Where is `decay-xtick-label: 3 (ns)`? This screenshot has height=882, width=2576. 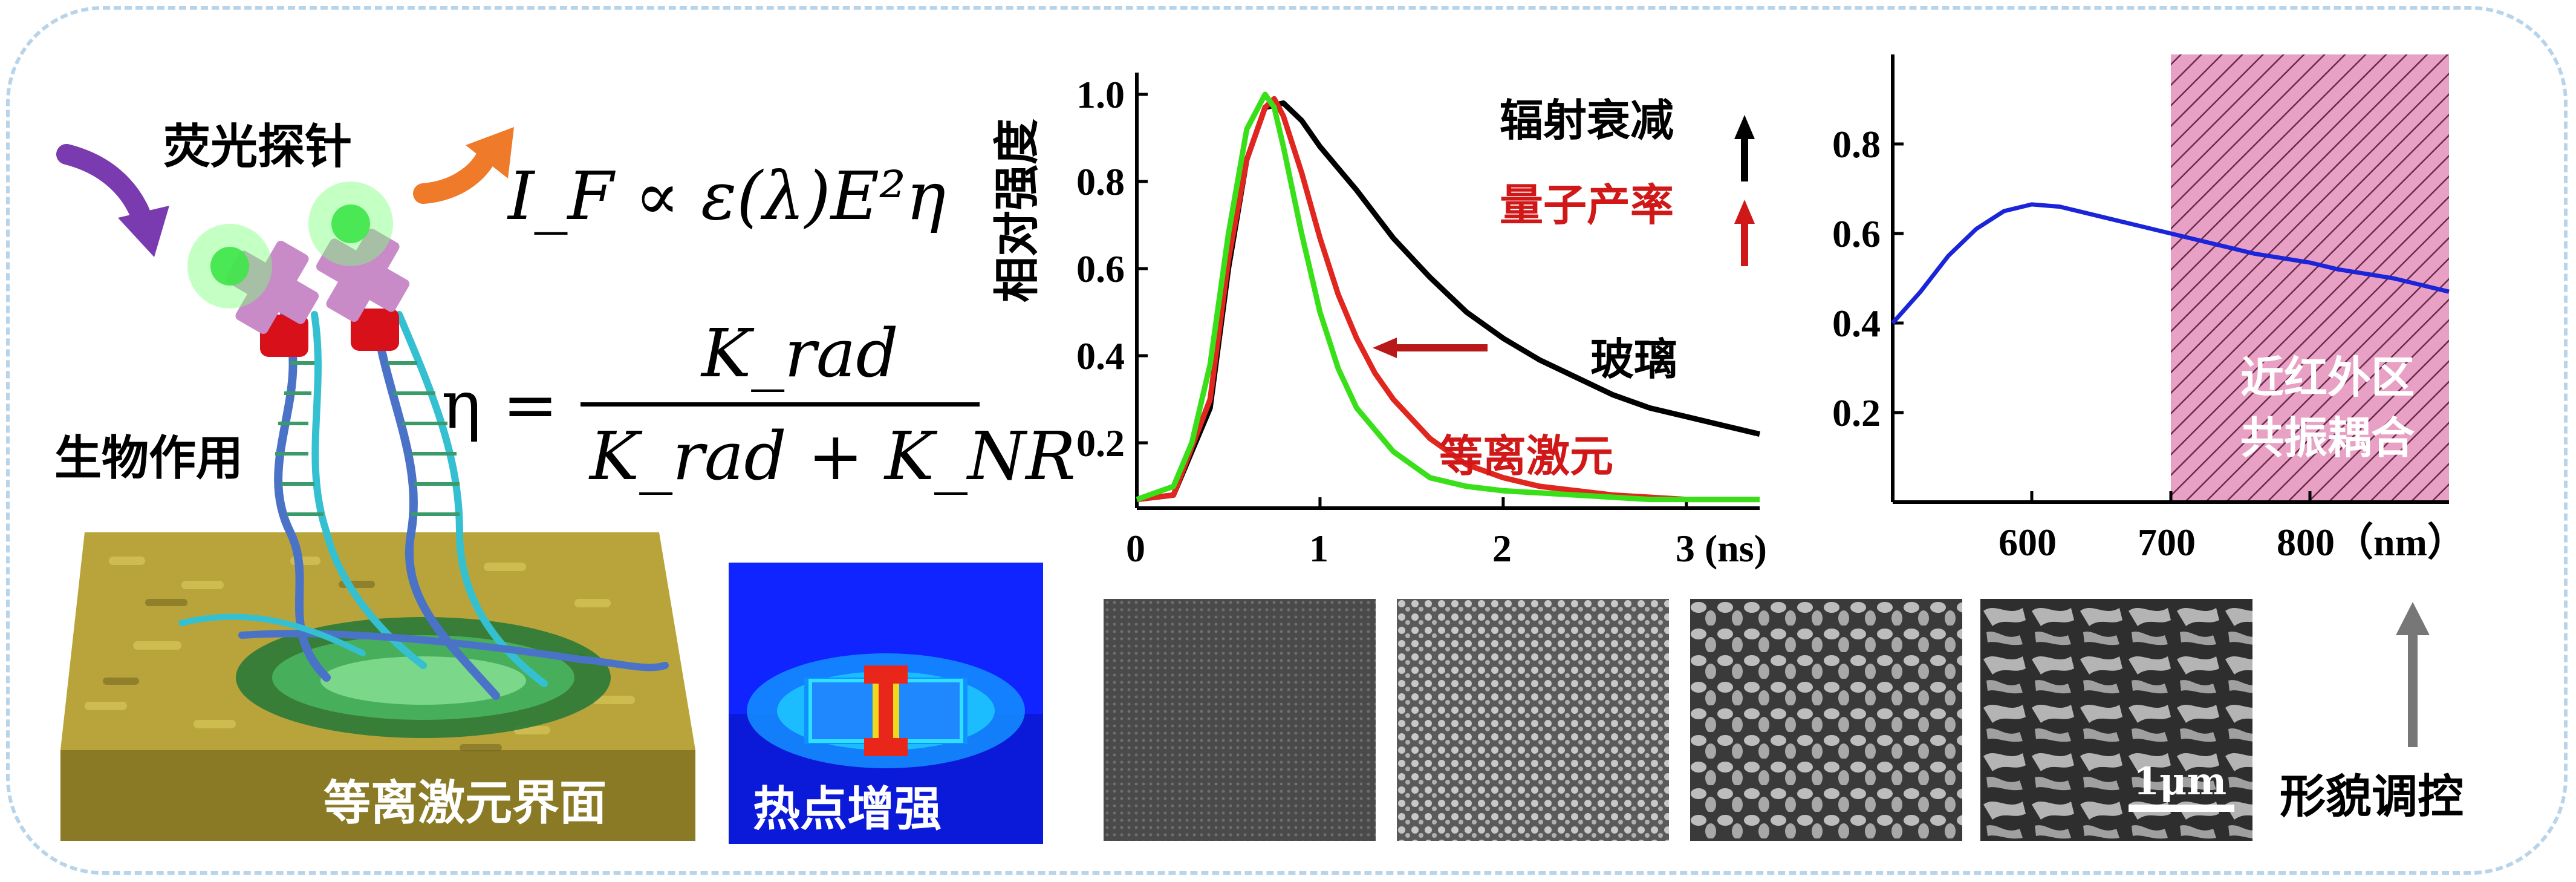
decay-xtick-label: 3 (ns) is located at coordinates (1722, 549).